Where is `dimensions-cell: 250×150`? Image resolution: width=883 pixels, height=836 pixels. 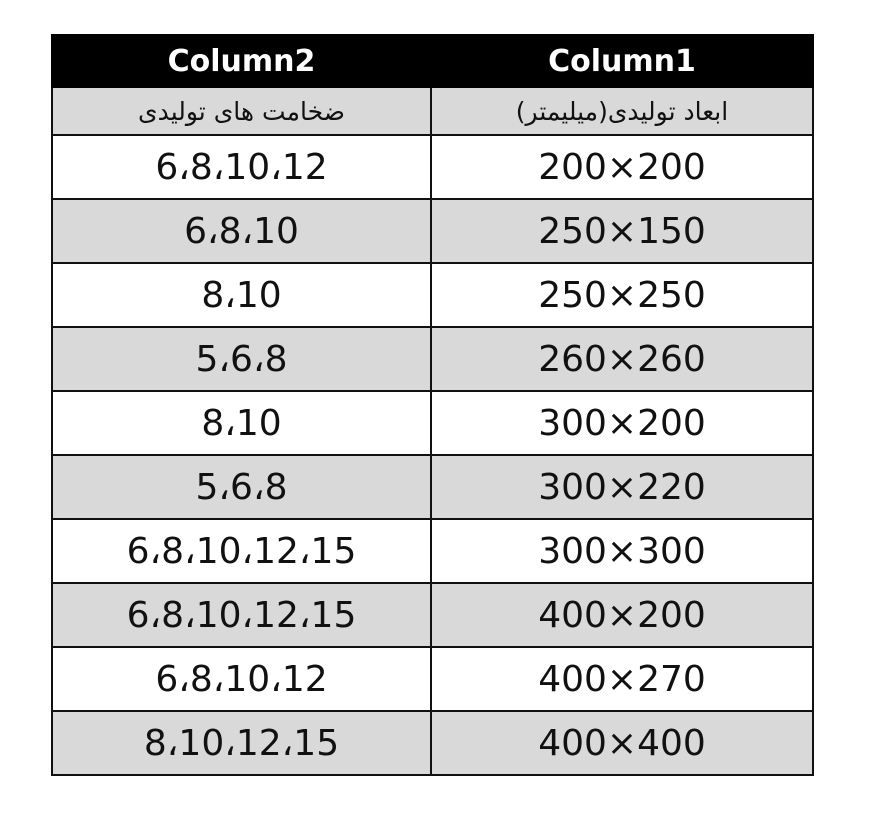
dimensions-cell: 250×150 is located at coordinates (622, 231).